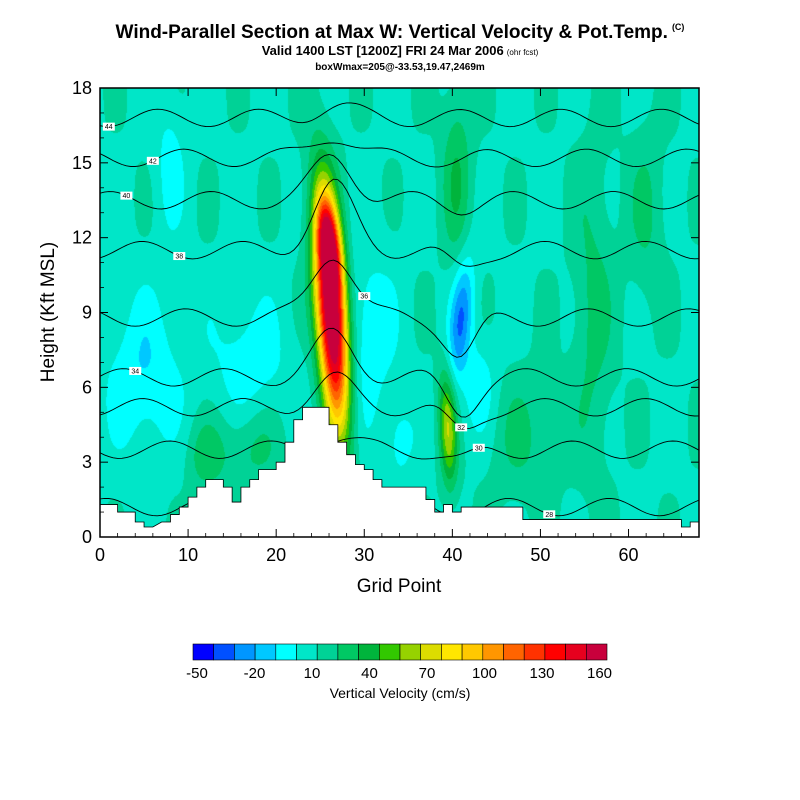 The height and width of the screenshot is (800, 800). I want to click on colorbar-tick-label: 40, so click(369, 673).